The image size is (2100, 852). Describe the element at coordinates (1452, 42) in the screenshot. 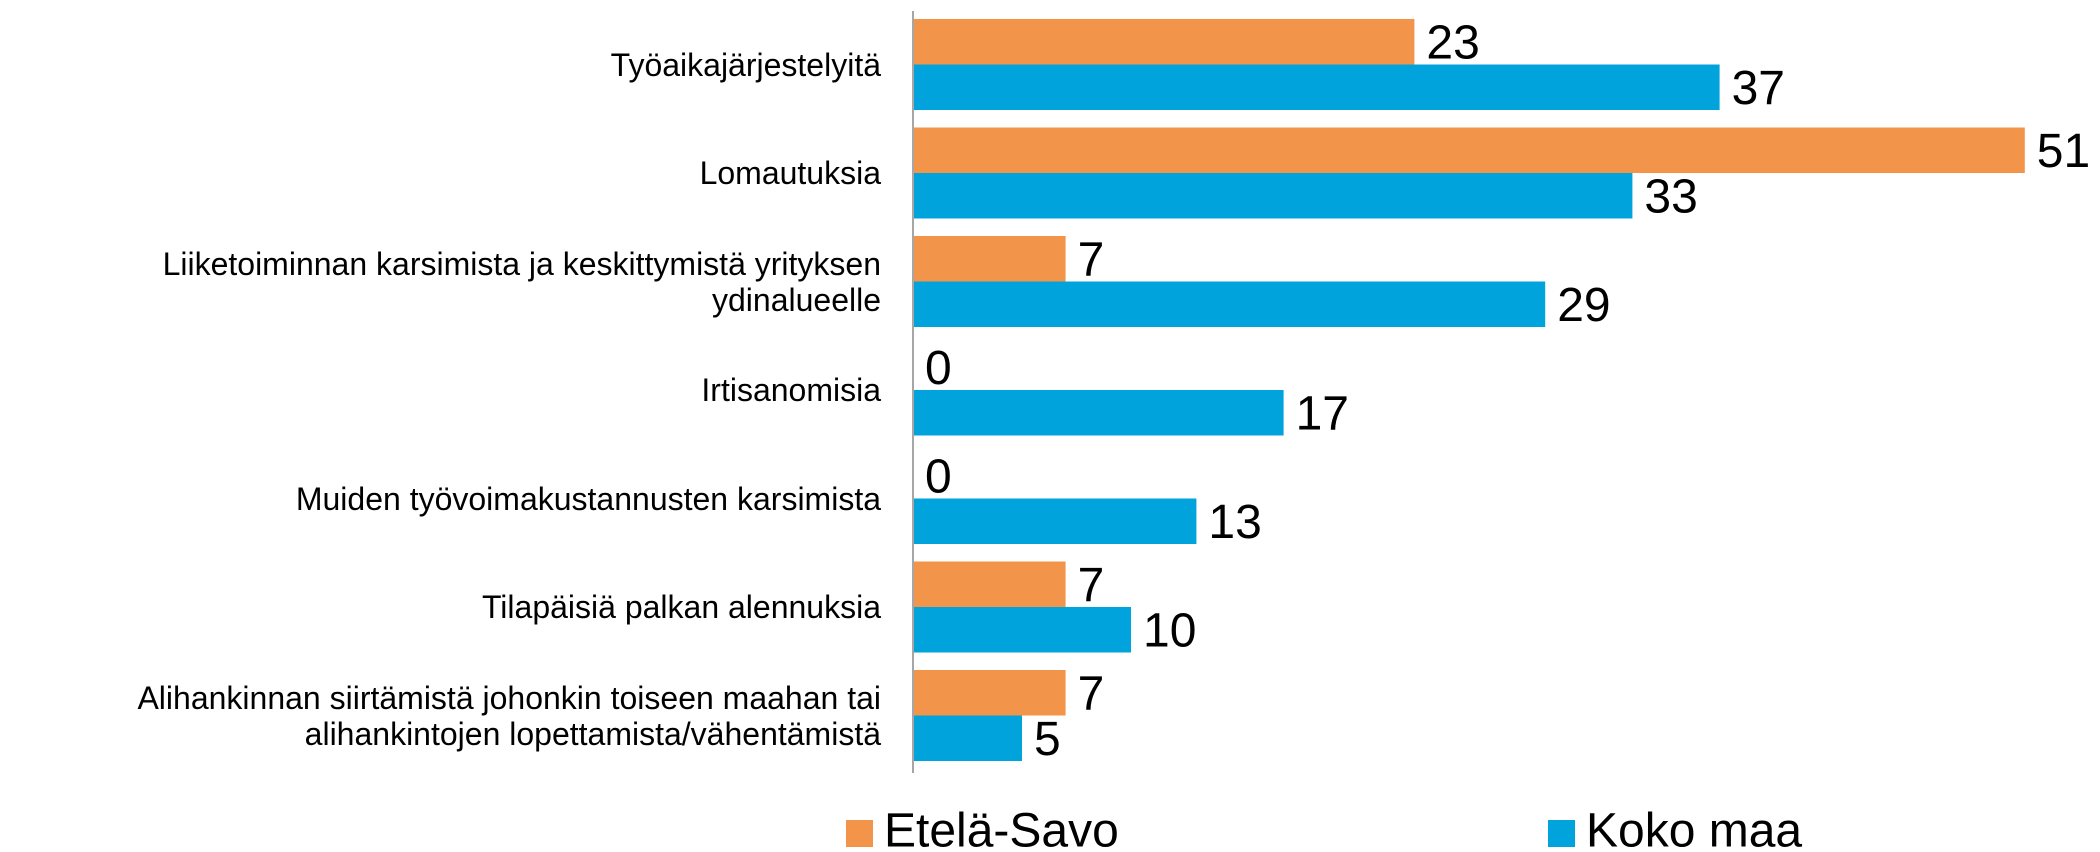

I see `data-label: 23` at that location.